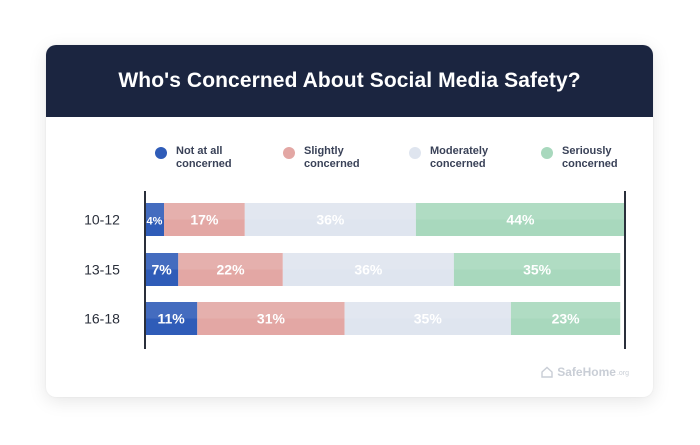 This screenshot has height=445, width=700. I want to click on legend-swatch-not-at-all, so click(161, 153).